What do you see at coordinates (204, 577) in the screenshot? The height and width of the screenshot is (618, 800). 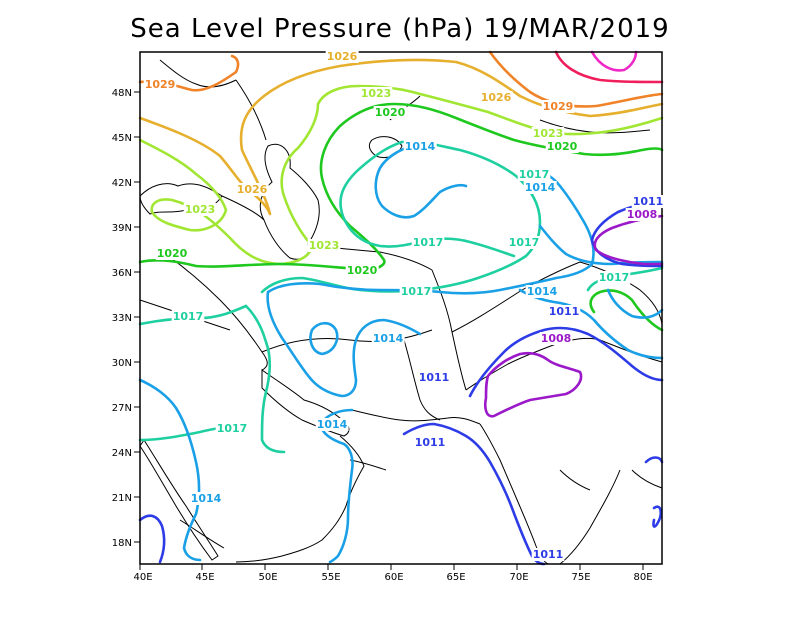 I see `x-tick-label: 45E` at bounding box center [204, 577].